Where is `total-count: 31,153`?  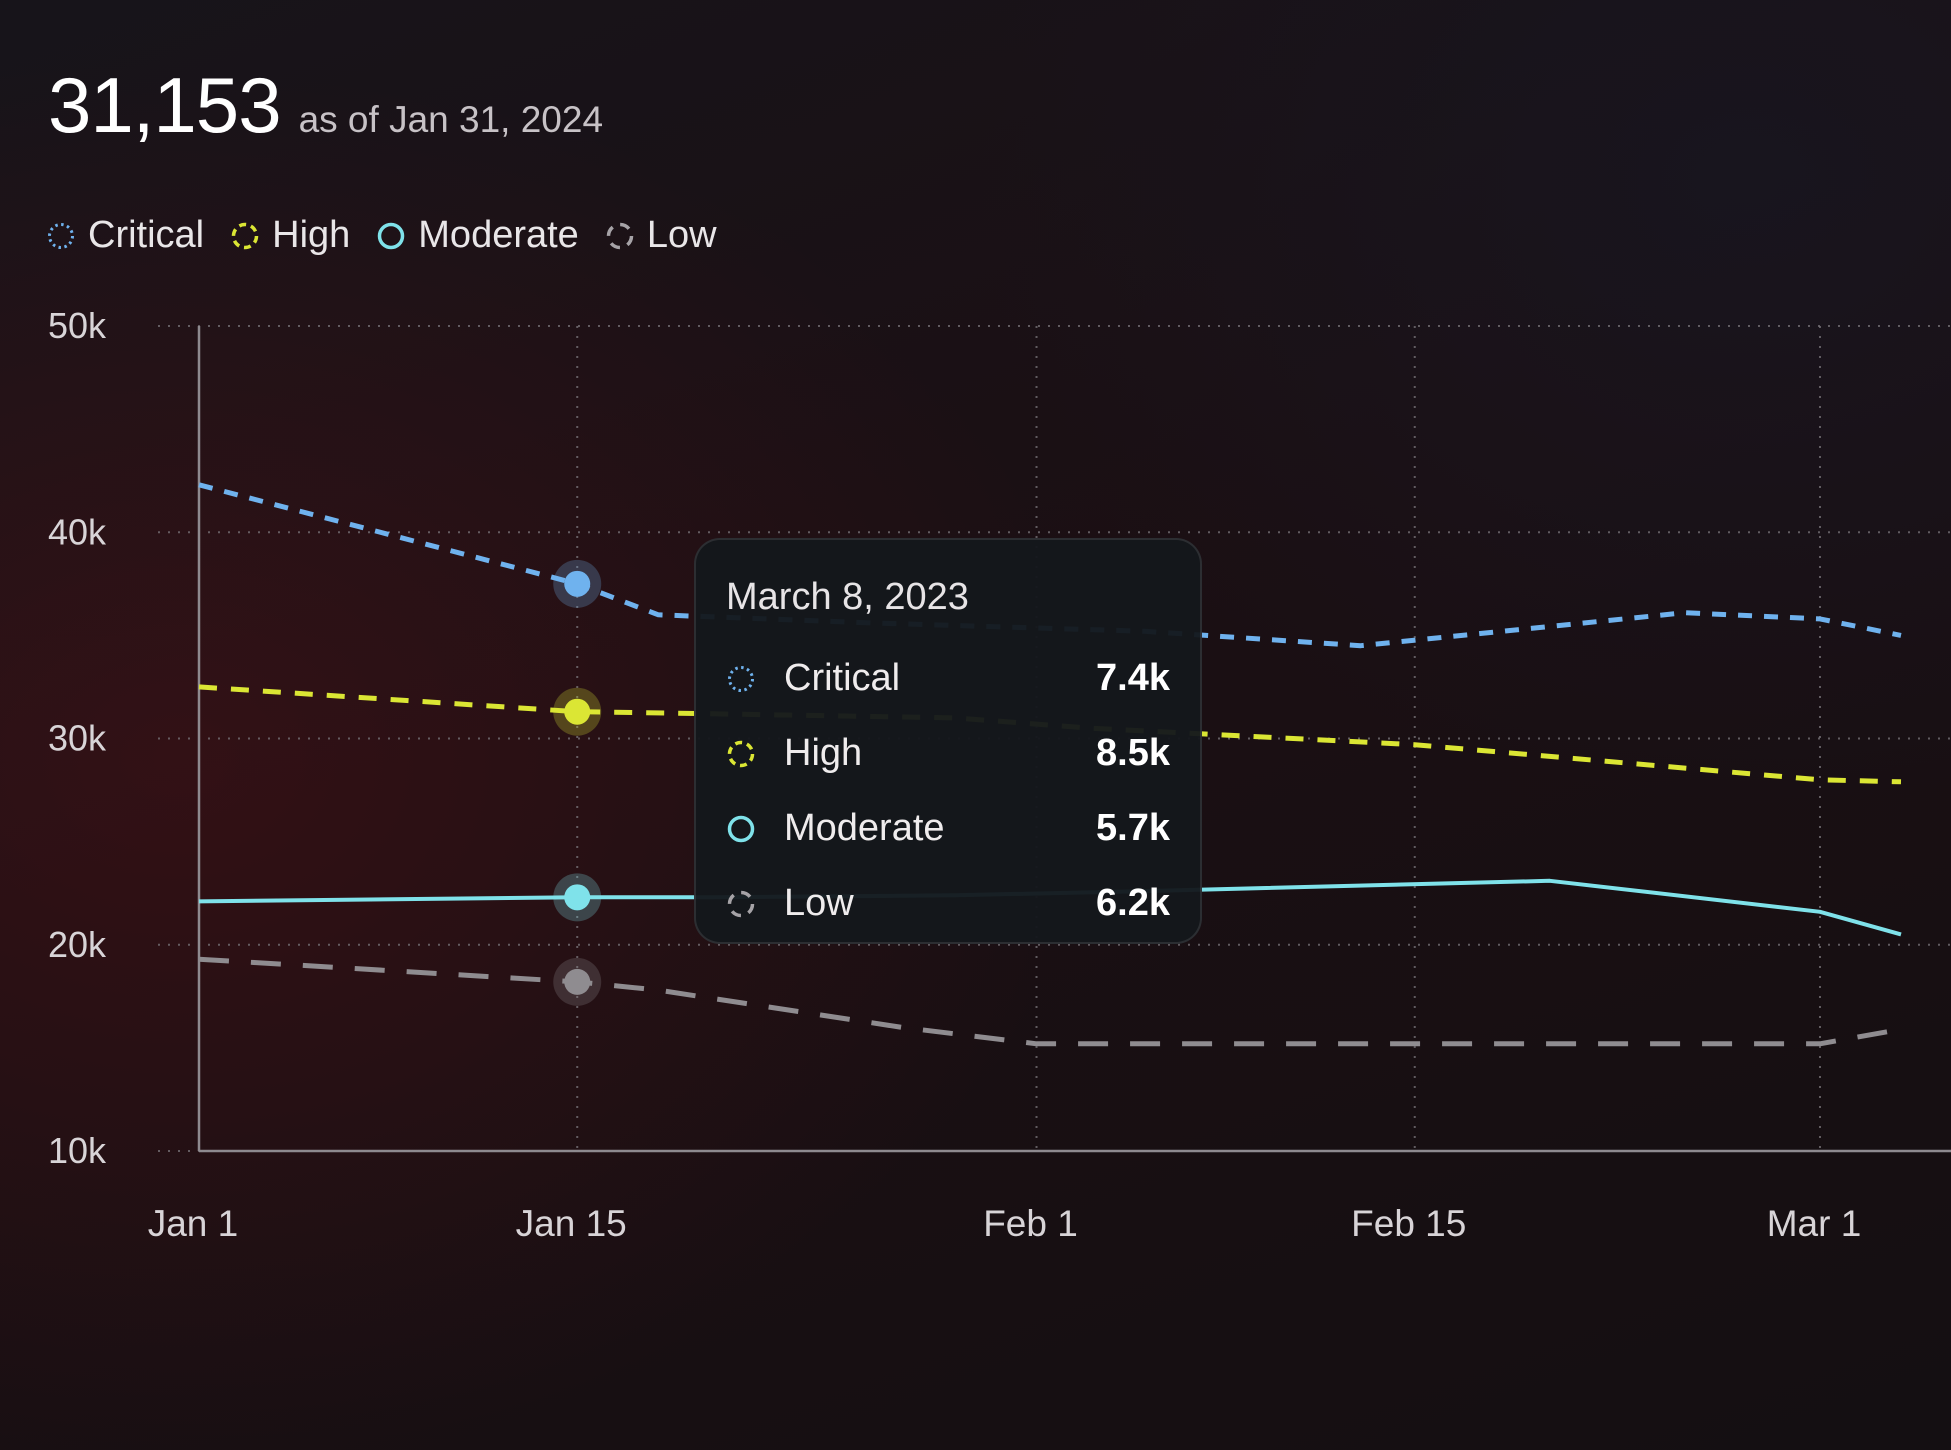
total-count: 31,153 is located at coordinates (165, 105).